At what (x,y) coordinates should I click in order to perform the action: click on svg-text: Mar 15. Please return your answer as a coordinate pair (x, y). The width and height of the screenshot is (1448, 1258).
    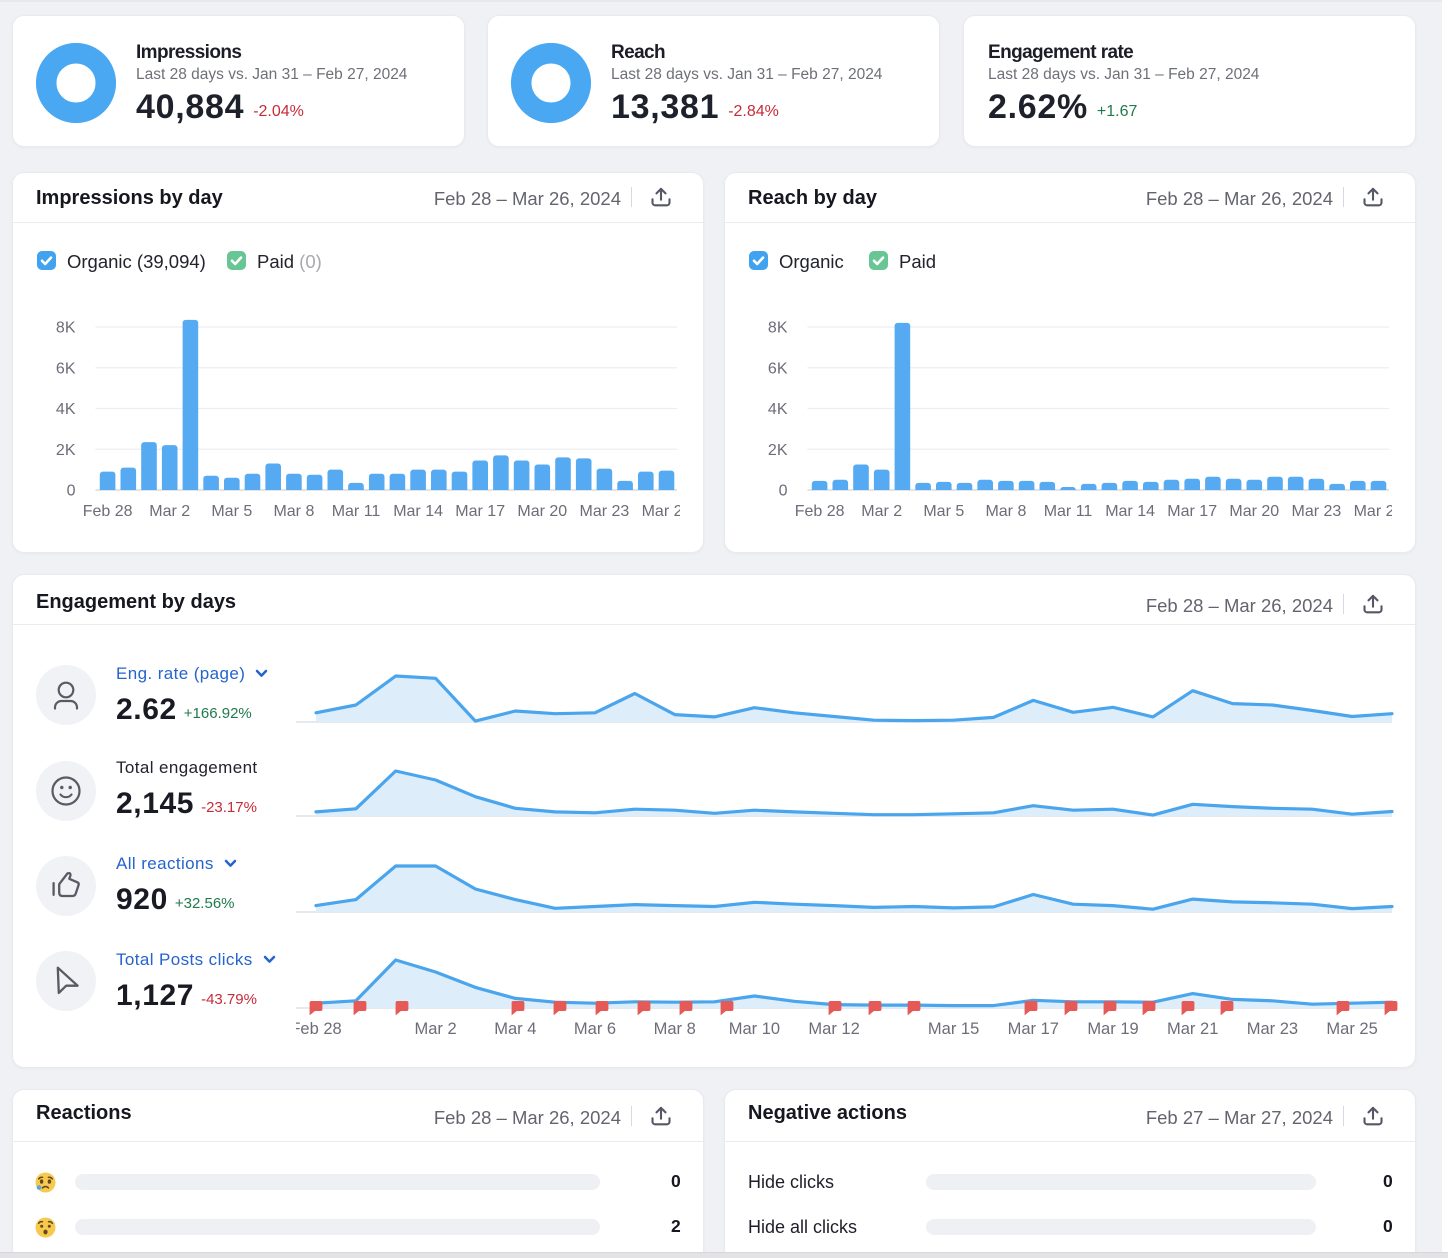
    Looking at the image, I should click on (953, 1029).